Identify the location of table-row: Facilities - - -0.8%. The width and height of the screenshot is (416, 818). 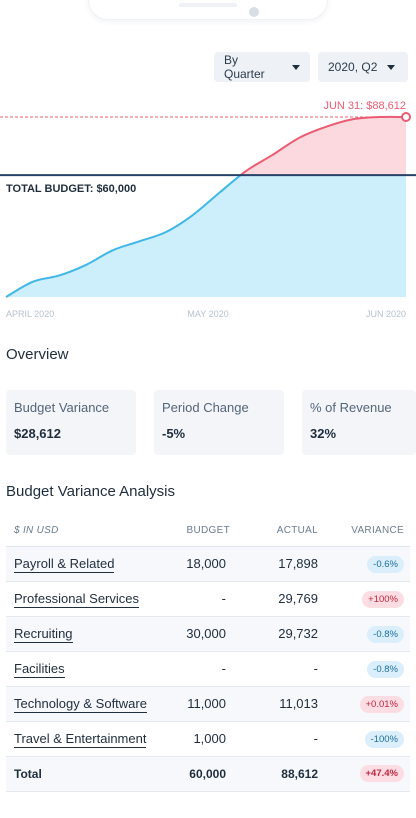
(208, 669).